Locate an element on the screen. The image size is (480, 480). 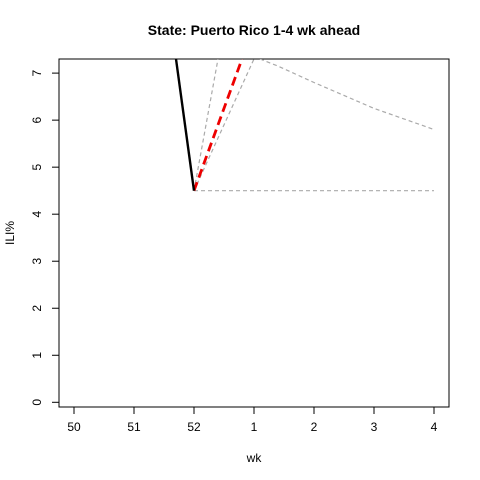
y-tick-label: 5 is located at coordinates (37, 167).